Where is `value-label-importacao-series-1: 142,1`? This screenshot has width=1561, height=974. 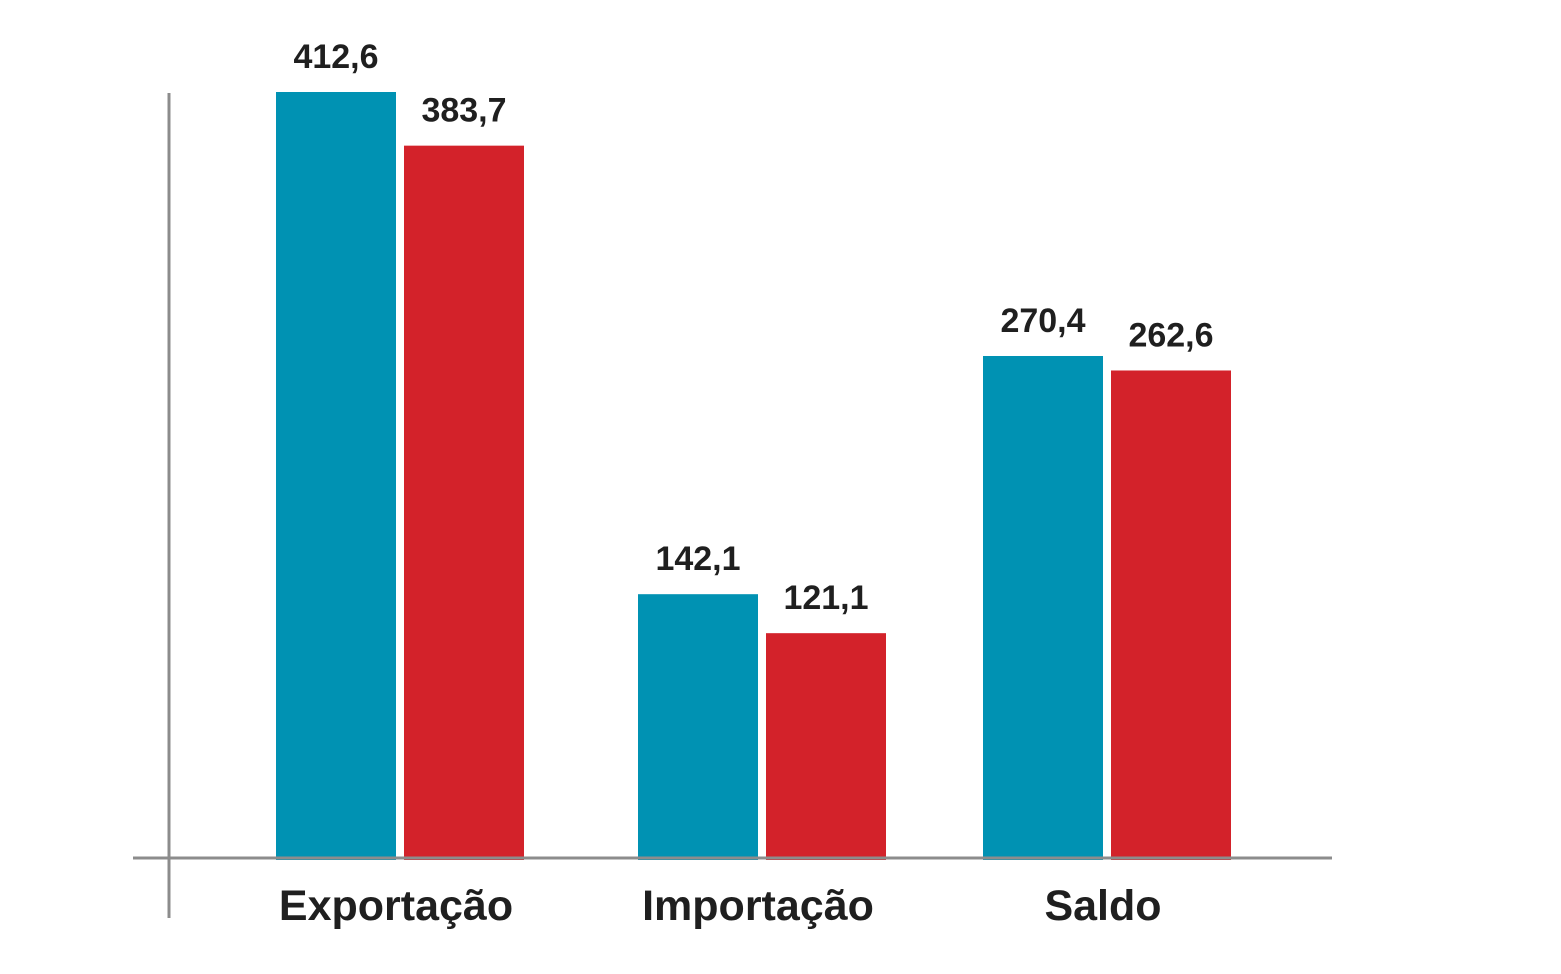
value-label-importacao-series-1: 142,1 is located at coordinates (697, 559).